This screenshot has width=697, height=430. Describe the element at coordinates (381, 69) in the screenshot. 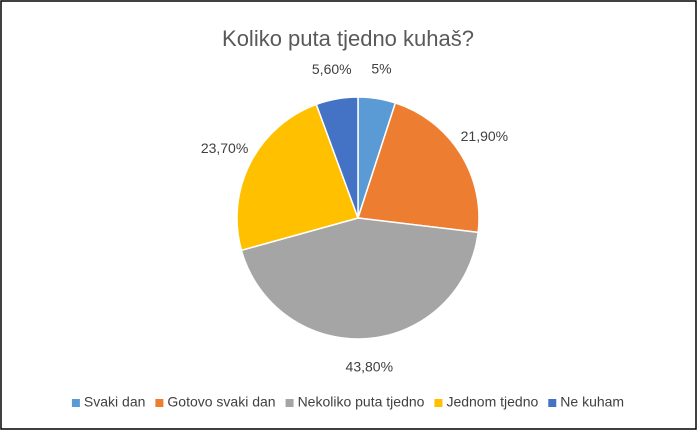

I see `data-label: 5%` at that location.